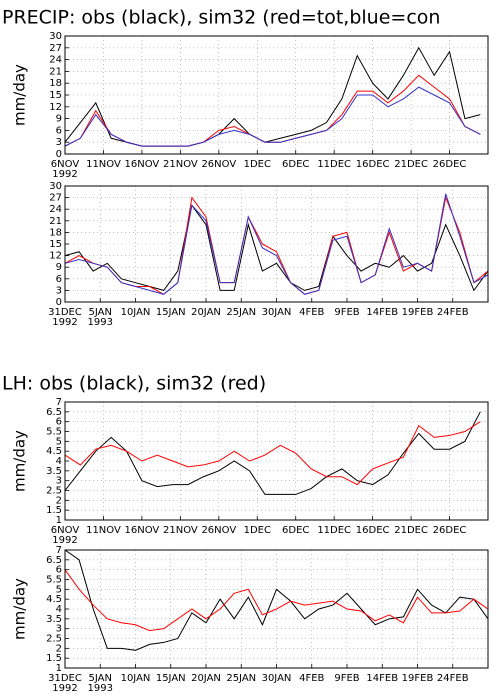 This screenshot has height=697, width=504. What do you see at coordinates (54, 491) in the screenshot?
I see `y-tick-label: 2.5` at bounding box center [54, 491].